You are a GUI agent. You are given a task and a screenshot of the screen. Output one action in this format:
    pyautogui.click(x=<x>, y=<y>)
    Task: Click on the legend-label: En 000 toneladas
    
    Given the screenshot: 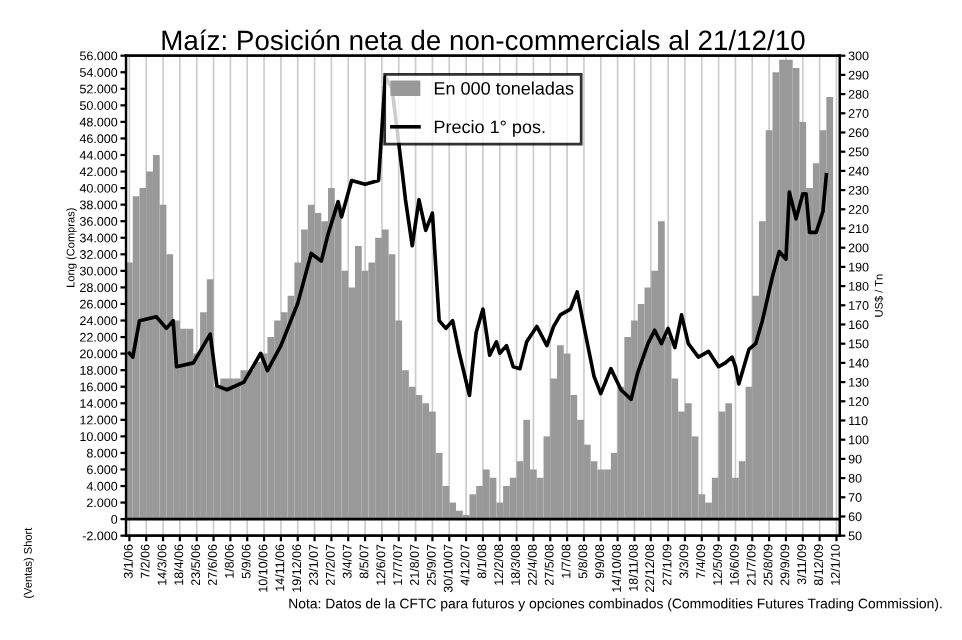 What is the action you would take?
    pyautogui.click(x=504, y=88)
    